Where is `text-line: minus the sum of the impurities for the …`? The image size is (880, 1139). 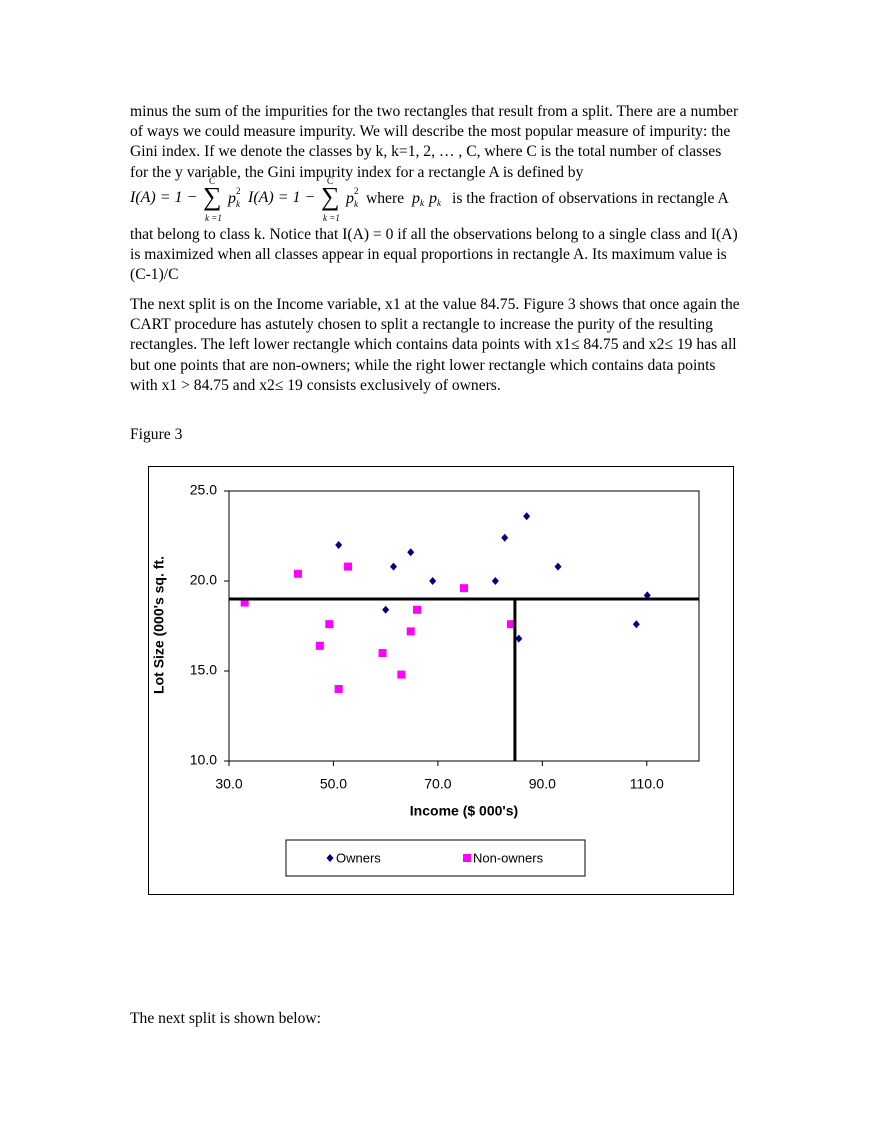
text-line: minus the sum of the impurities for the … is located at coordinates (434, 111).